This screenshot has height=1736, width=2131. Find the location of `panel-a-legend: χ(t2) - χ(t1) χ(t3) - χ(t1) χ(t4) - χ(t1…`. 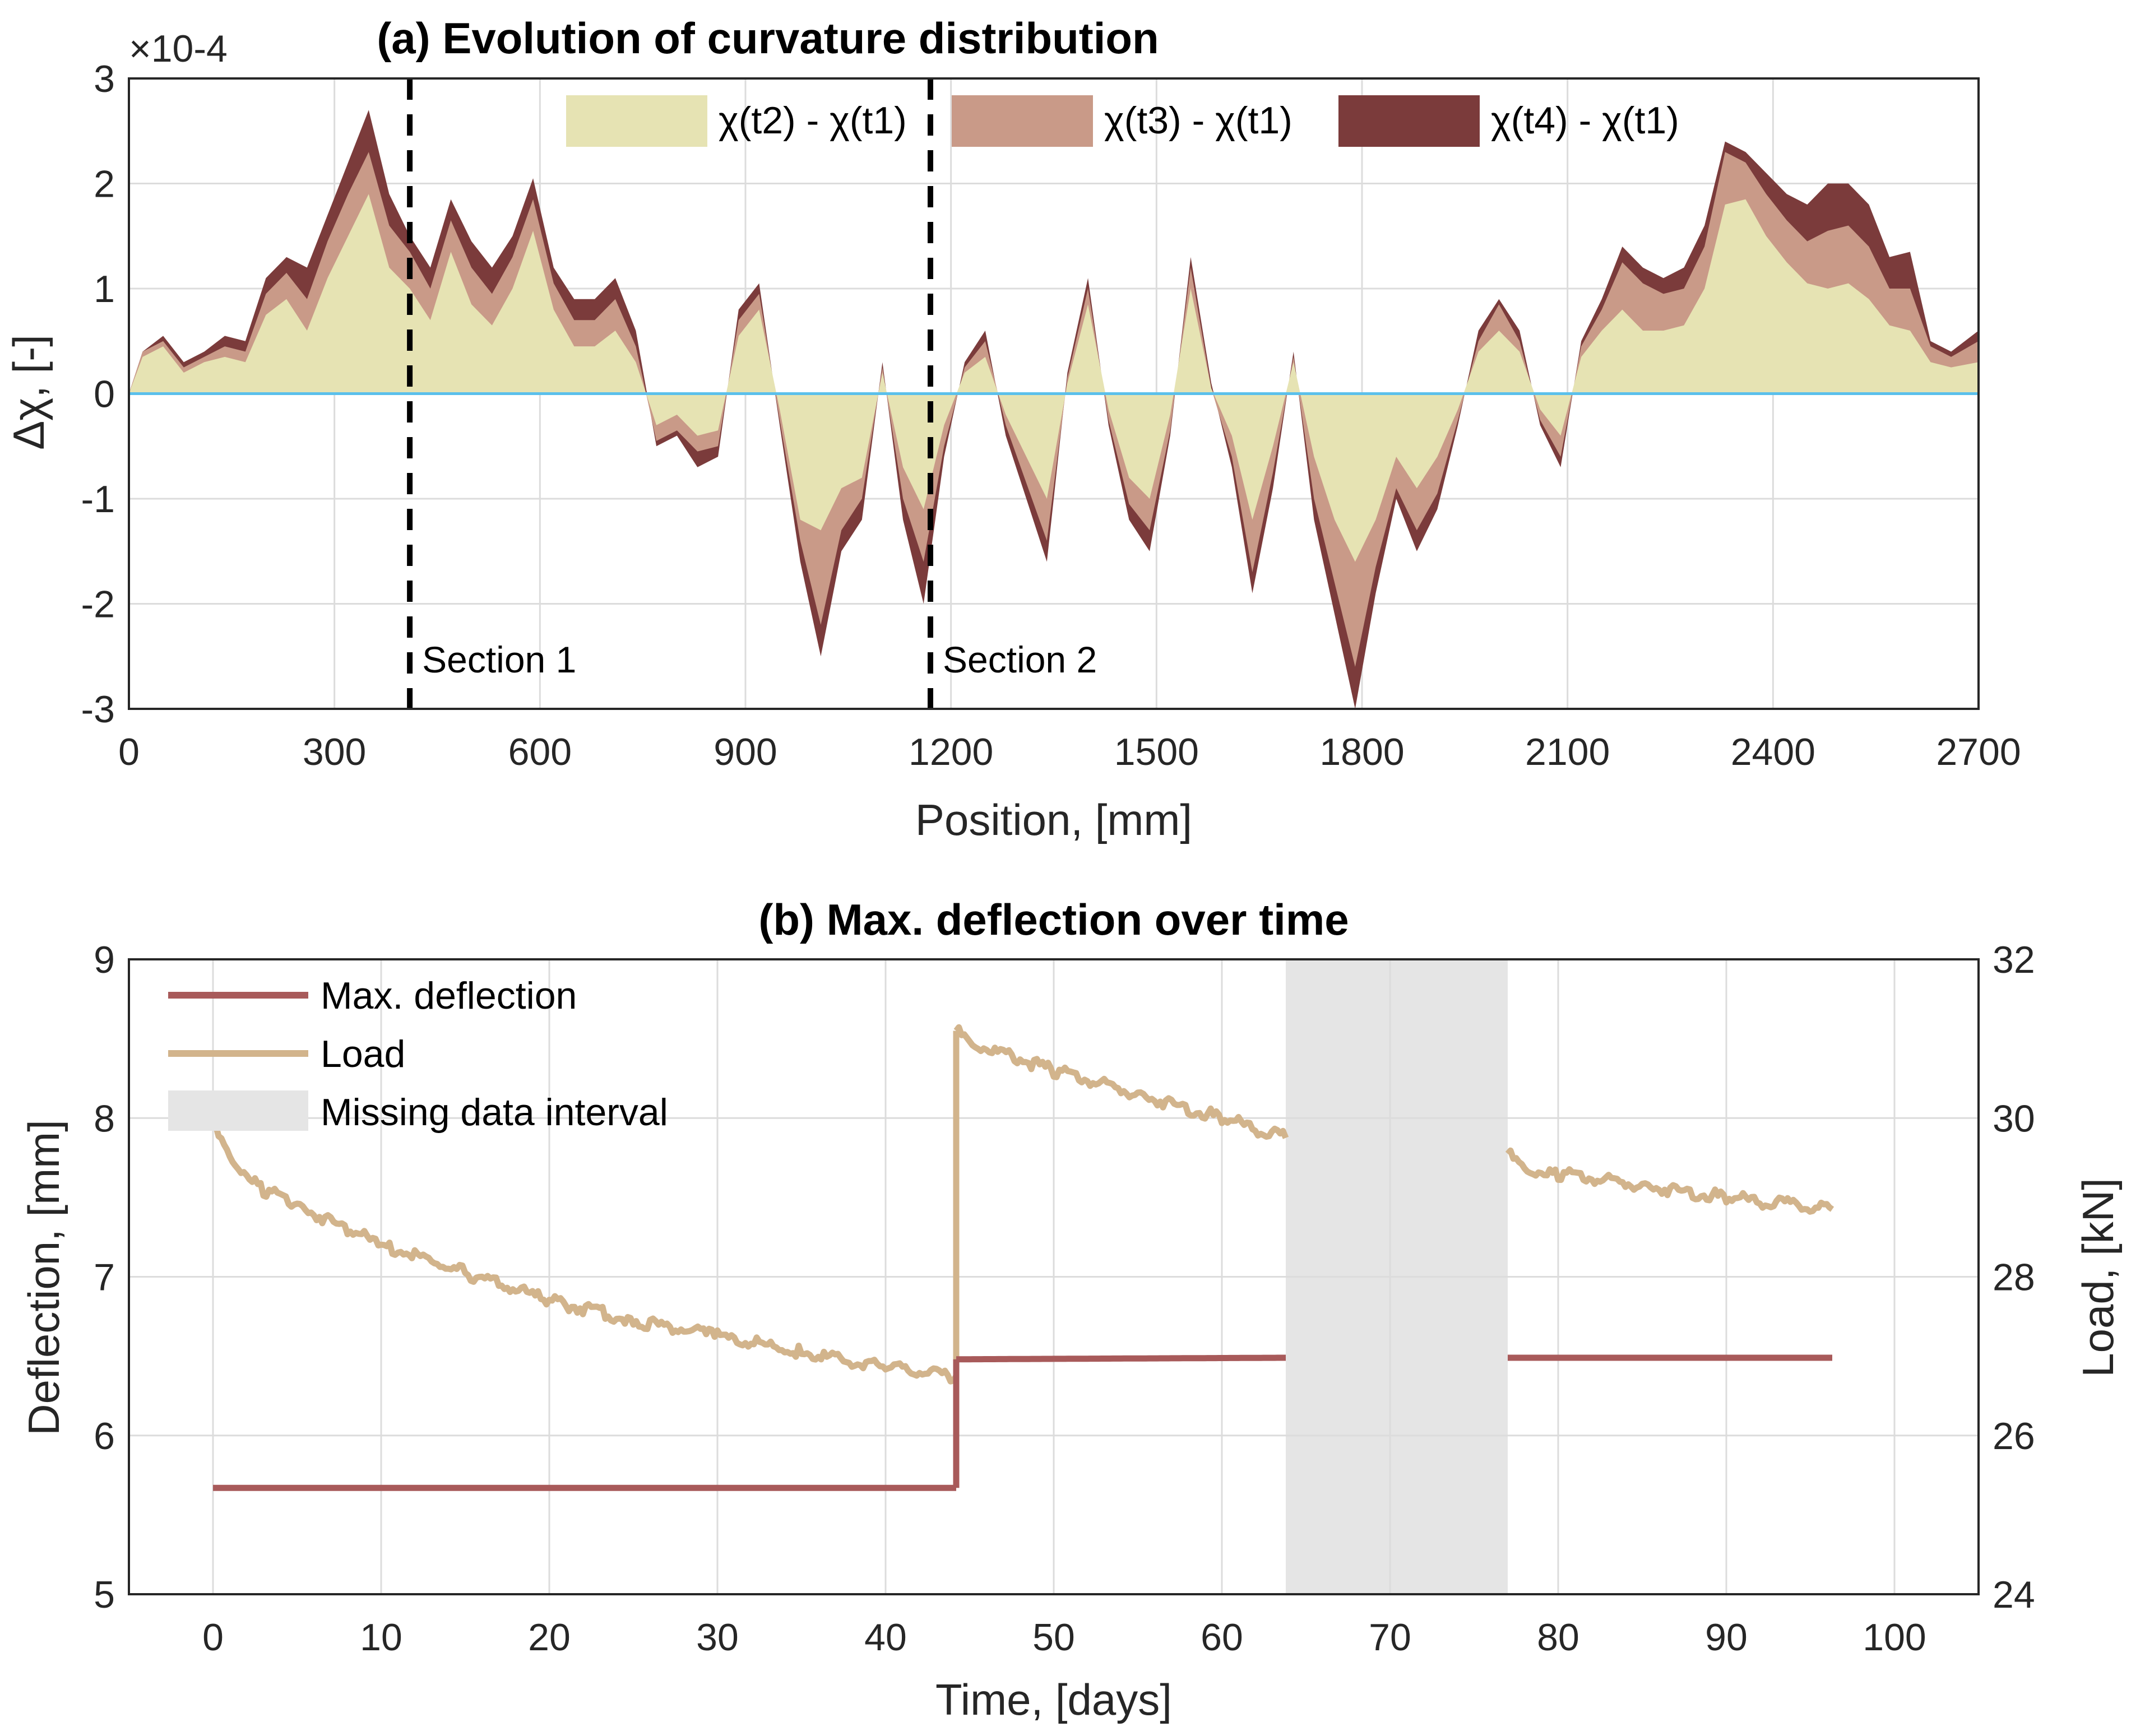

panel-a-legend: χ(t2) - χ(t1) χ(t3) - χ(t1) χ(t4) - χ(t1… is located at coordinates (1122, 121).